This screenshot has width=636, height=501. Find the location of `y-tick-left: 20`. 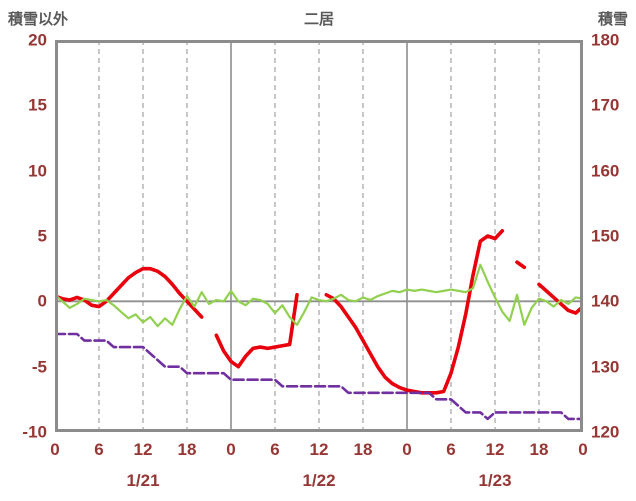

y-tick-left: 20 is located at coordinates (37, 40).